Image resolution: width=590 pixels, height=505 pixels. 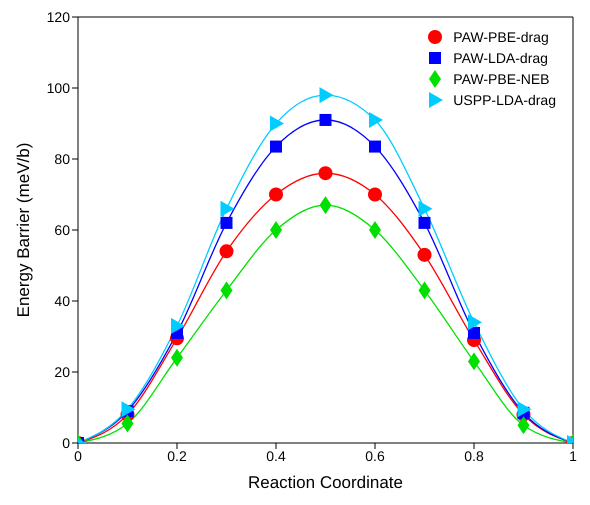 What do you see at coordinates (58, 16) in the screenshot?
I see `y-tick-label: 120` at bounding box center [58, 16].